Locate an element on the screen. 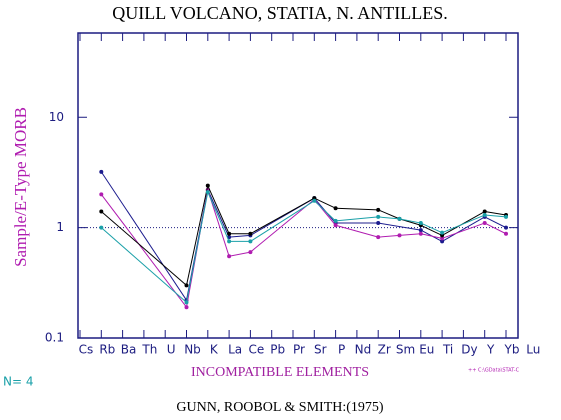  n-count: N= 4 is located at coordinates (18, 382).